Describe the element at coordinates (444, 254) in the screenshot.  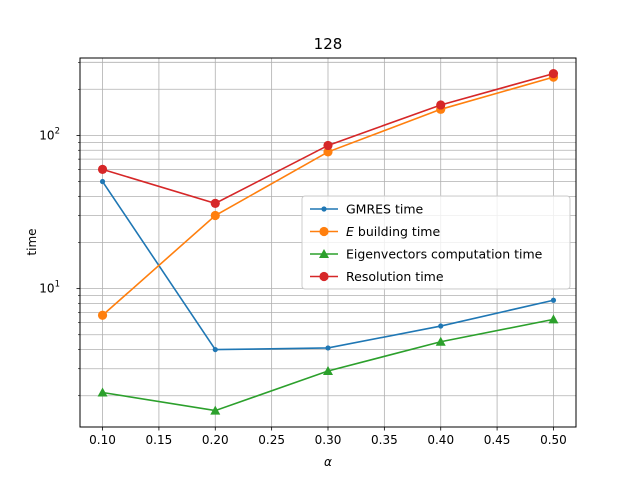
I see `legend-label: Eigenvectors computation time` at that location.